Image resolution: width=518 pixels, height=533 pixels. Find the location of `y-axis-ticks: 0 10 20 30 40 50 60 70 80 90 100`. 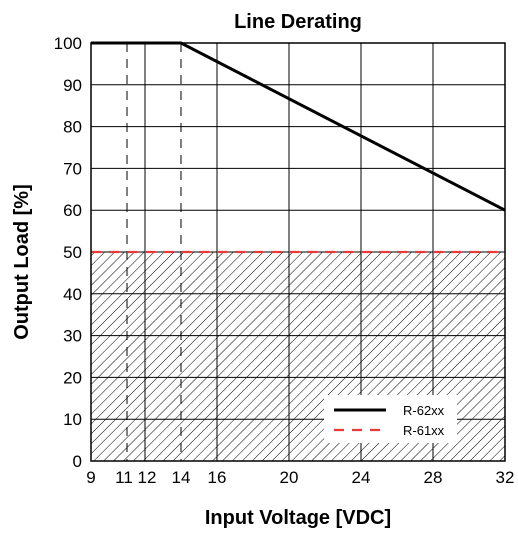

y-axis-ticks: 0 10 20 30 40 50 60 70 80 90 100 is located at coordinates (68, 252).